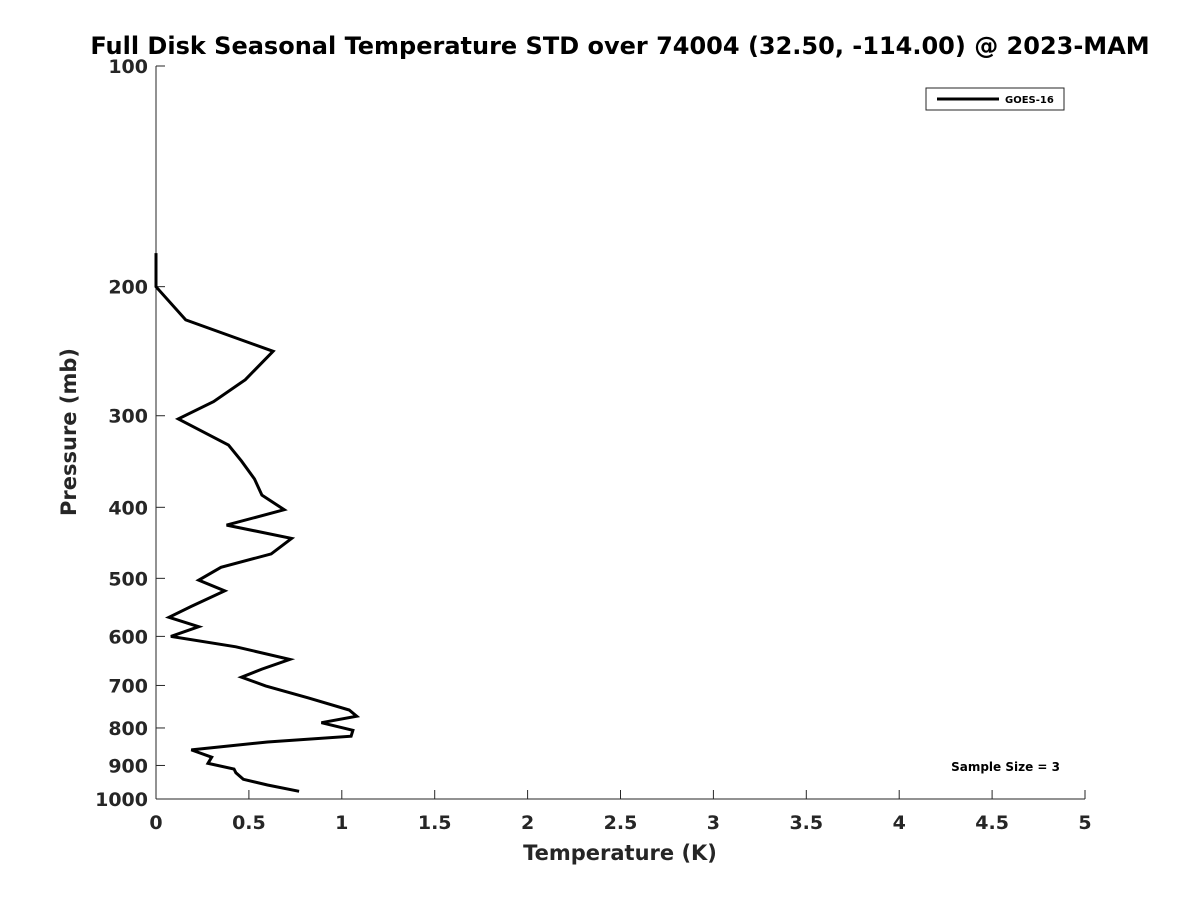 This screenshot has height=900, width=1200. Describe the element at coordinates (69, 432) in the screenshot. I see `y-axis-label: Pressure (mb)` at that location.